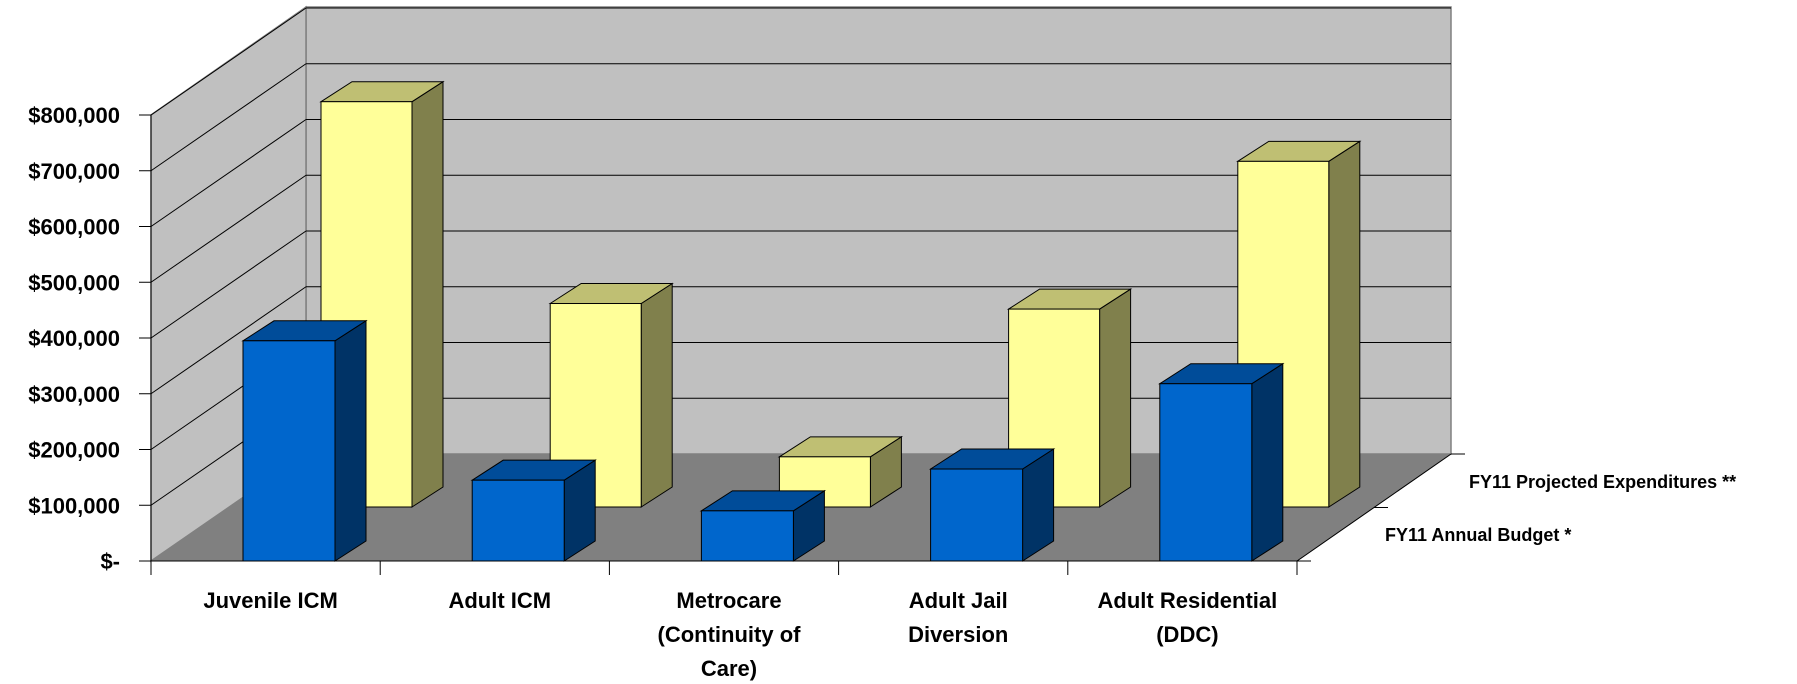 The width and height of the screenshot is (1797, 684). What do you see at coordinates (1188, 617) in the screenshot?
I see `category-label: Adult Residential (DDC)` at bounding box center [1188, 617].